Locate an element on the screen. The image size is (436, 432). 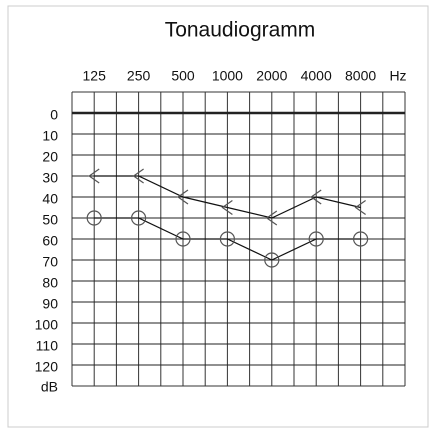
y-tick-label: 50 is located at coordinates (50, 220).